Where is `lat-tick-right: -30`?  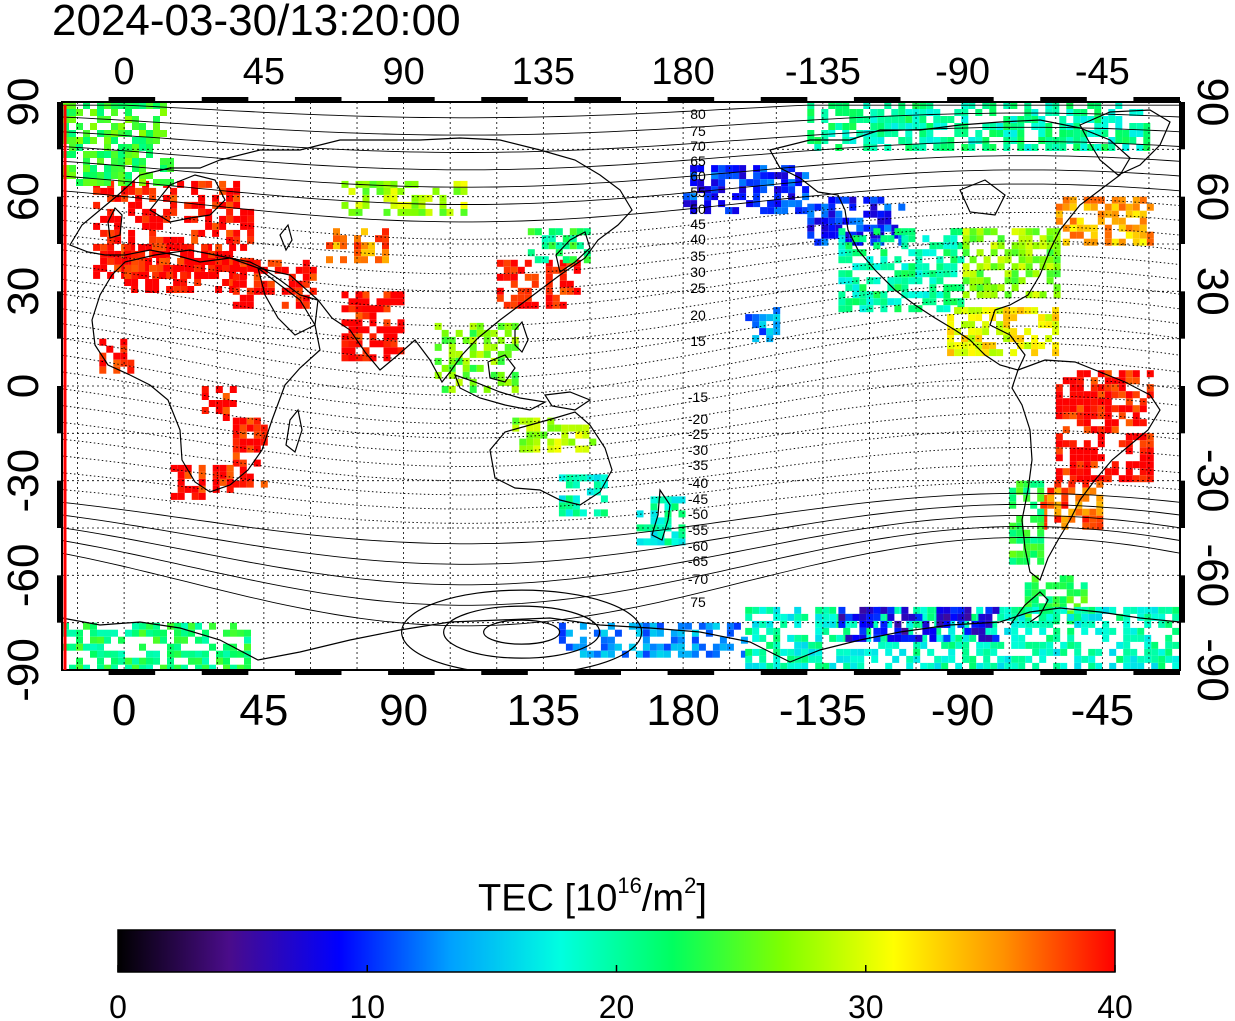
lat-tick-right: -30 is located at coordinates (1211, 481).